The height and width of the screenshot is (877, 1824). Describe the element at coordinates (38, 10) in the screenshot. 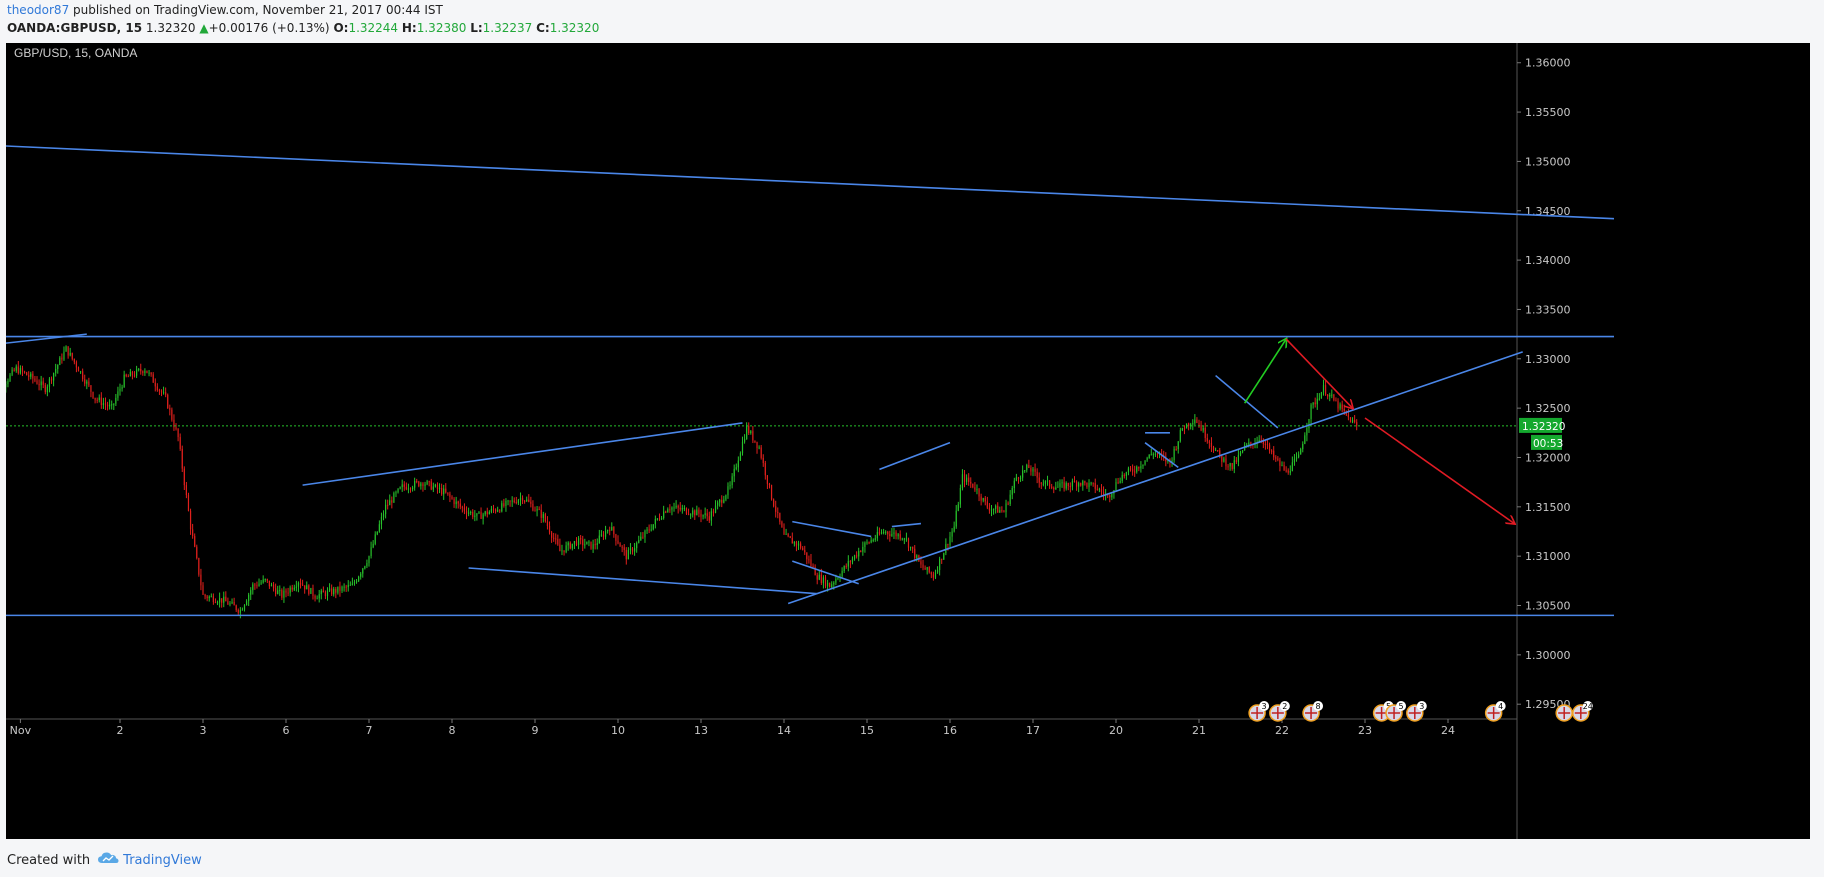

I see `author-link: theodor87` at that location.